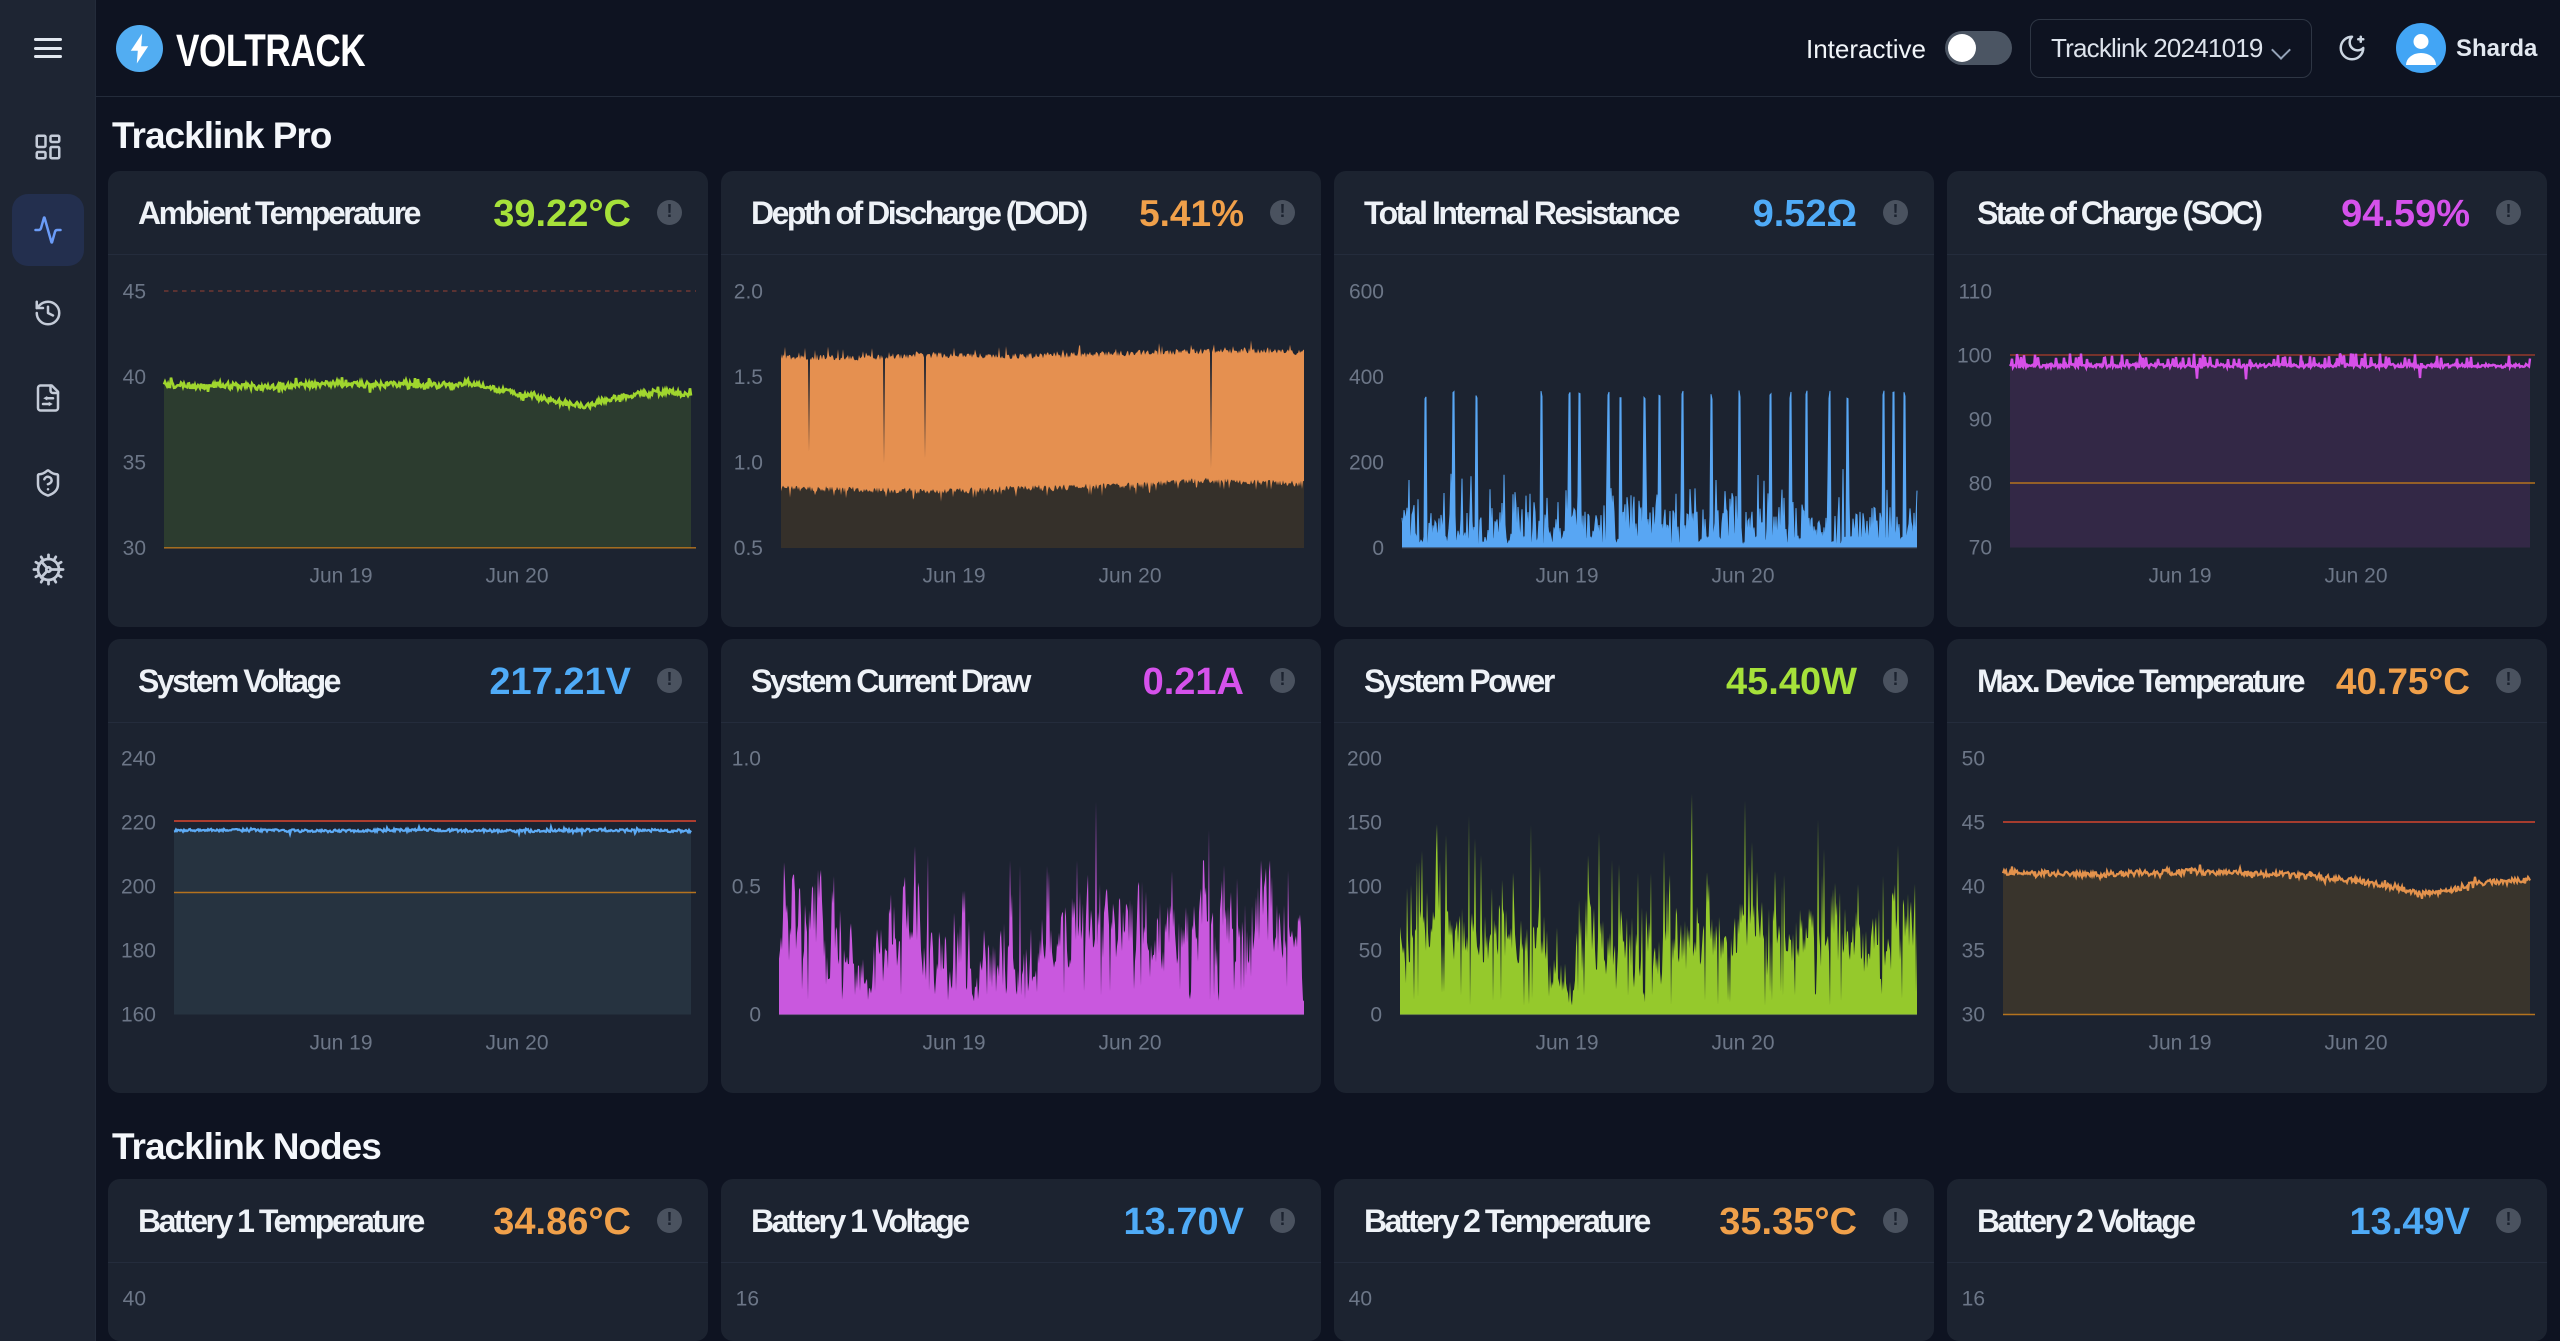  I want to click on svg-text: 400, so click(1366, 377).